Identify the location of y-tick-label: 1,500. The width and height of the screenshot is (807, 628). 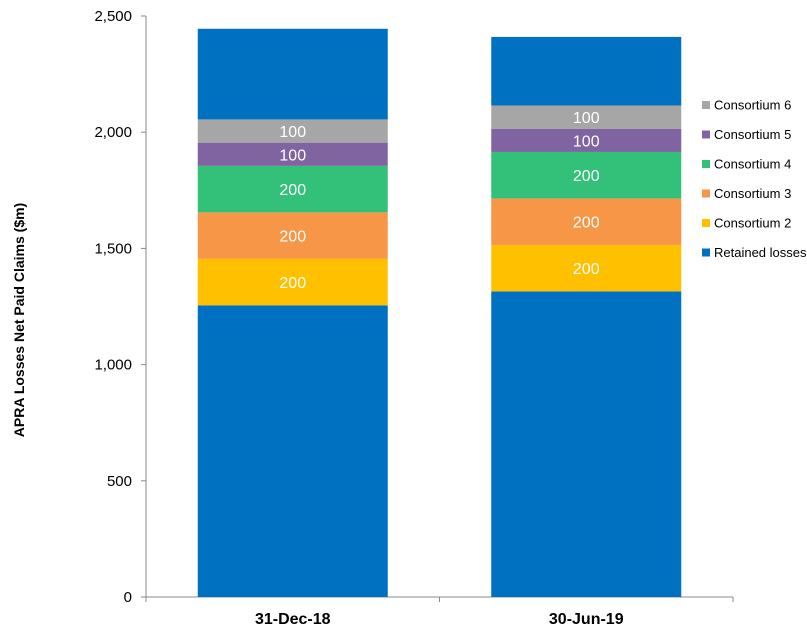
(113, 248).